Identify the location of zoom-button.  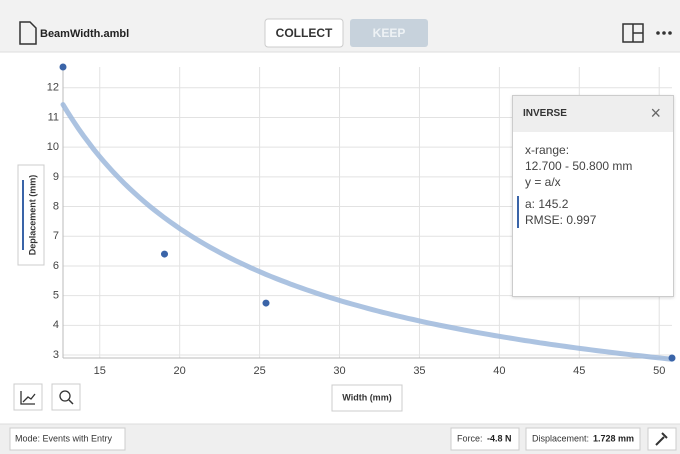
(66, 397).